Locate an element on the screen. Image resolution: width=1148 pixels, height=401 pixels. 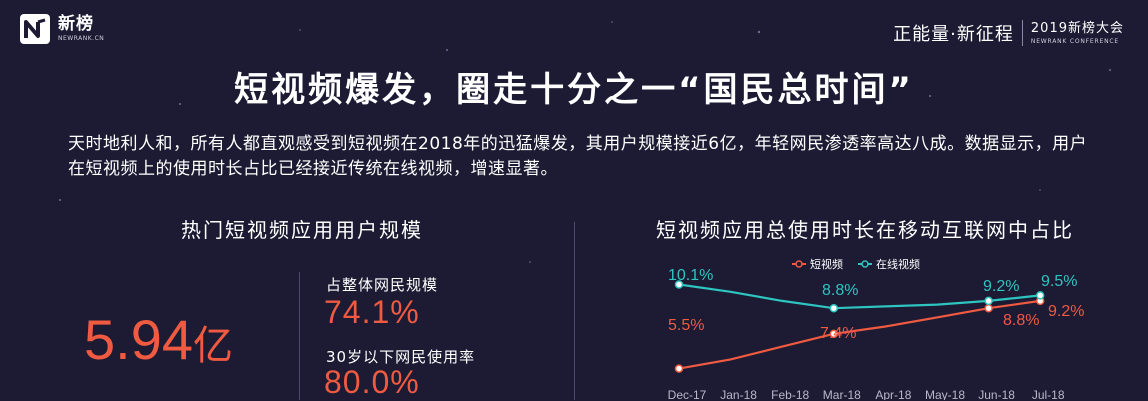
x-tick-label-2: Feb-18 is located at coordinates (790, 394).